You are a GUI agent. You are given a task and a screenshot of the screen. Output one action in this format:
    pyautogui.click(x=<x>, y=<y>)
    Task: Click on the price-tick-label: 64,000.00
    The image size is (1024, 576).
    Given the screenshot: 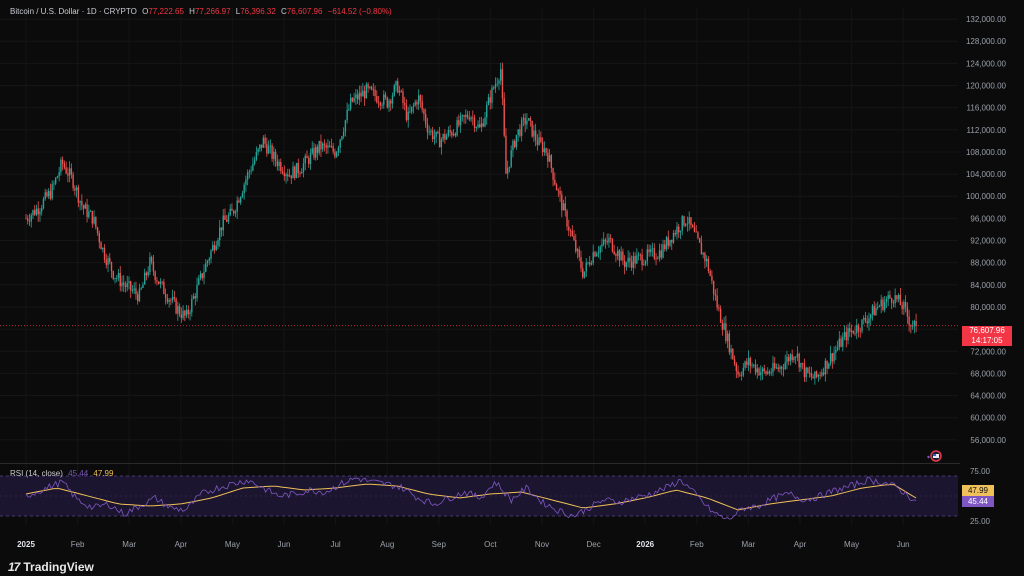 What is the action you would take?
    pyautogui.click(x=988, y=396)
    